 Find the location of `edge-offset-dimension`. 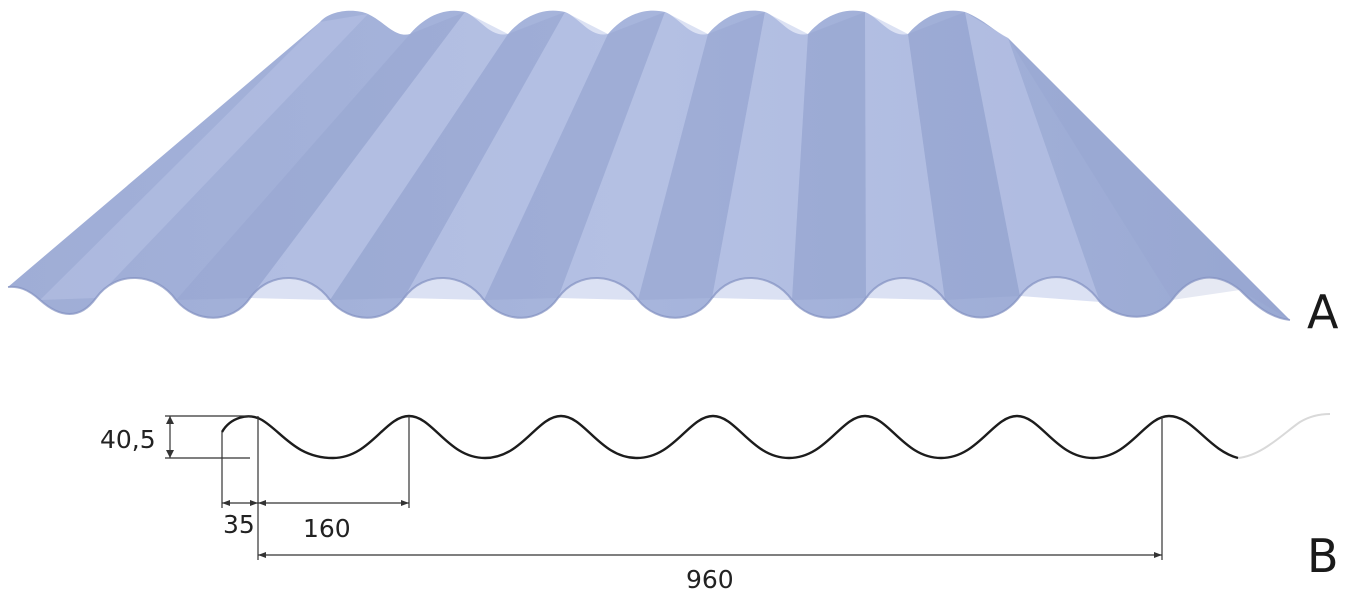

edge-offset-dimension is located at coordinates (240, 488).